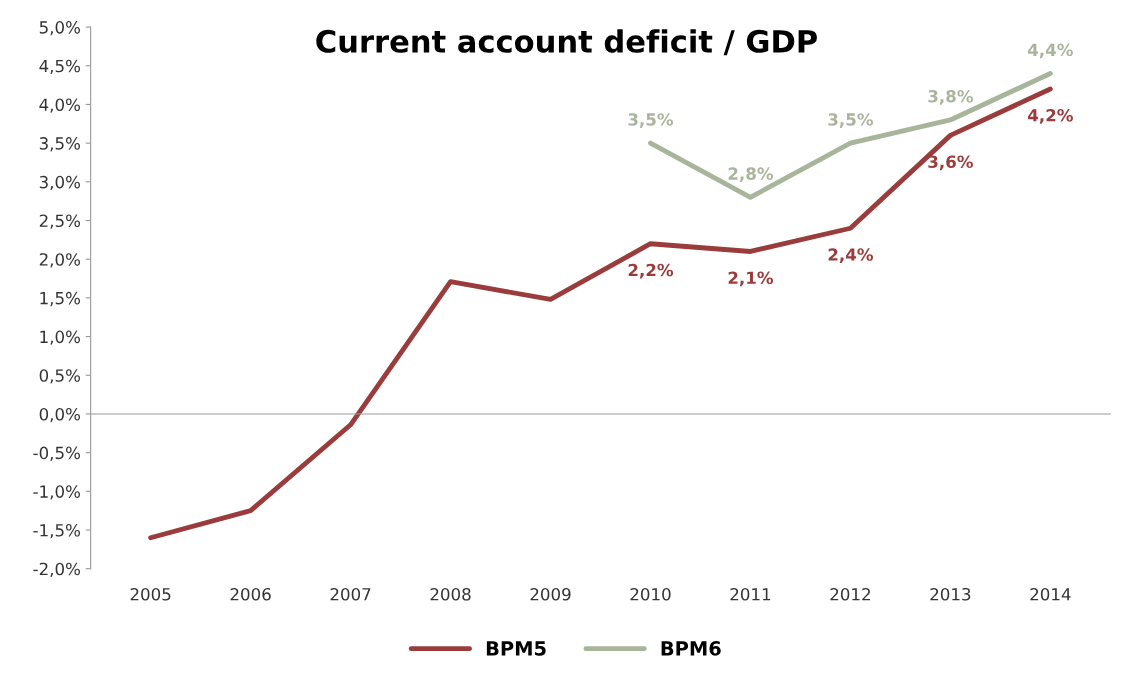 The image size is (1133, 677). Describe the element at coordinates (59, 221) in the screenshot. I see `y-tick-label: 2,5%` at that location.